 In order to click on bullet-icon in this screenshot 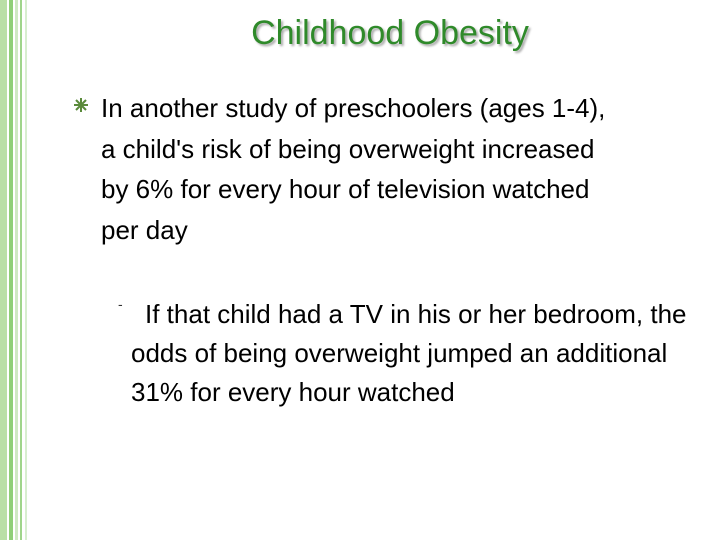, I will do `click(81, 105)`.